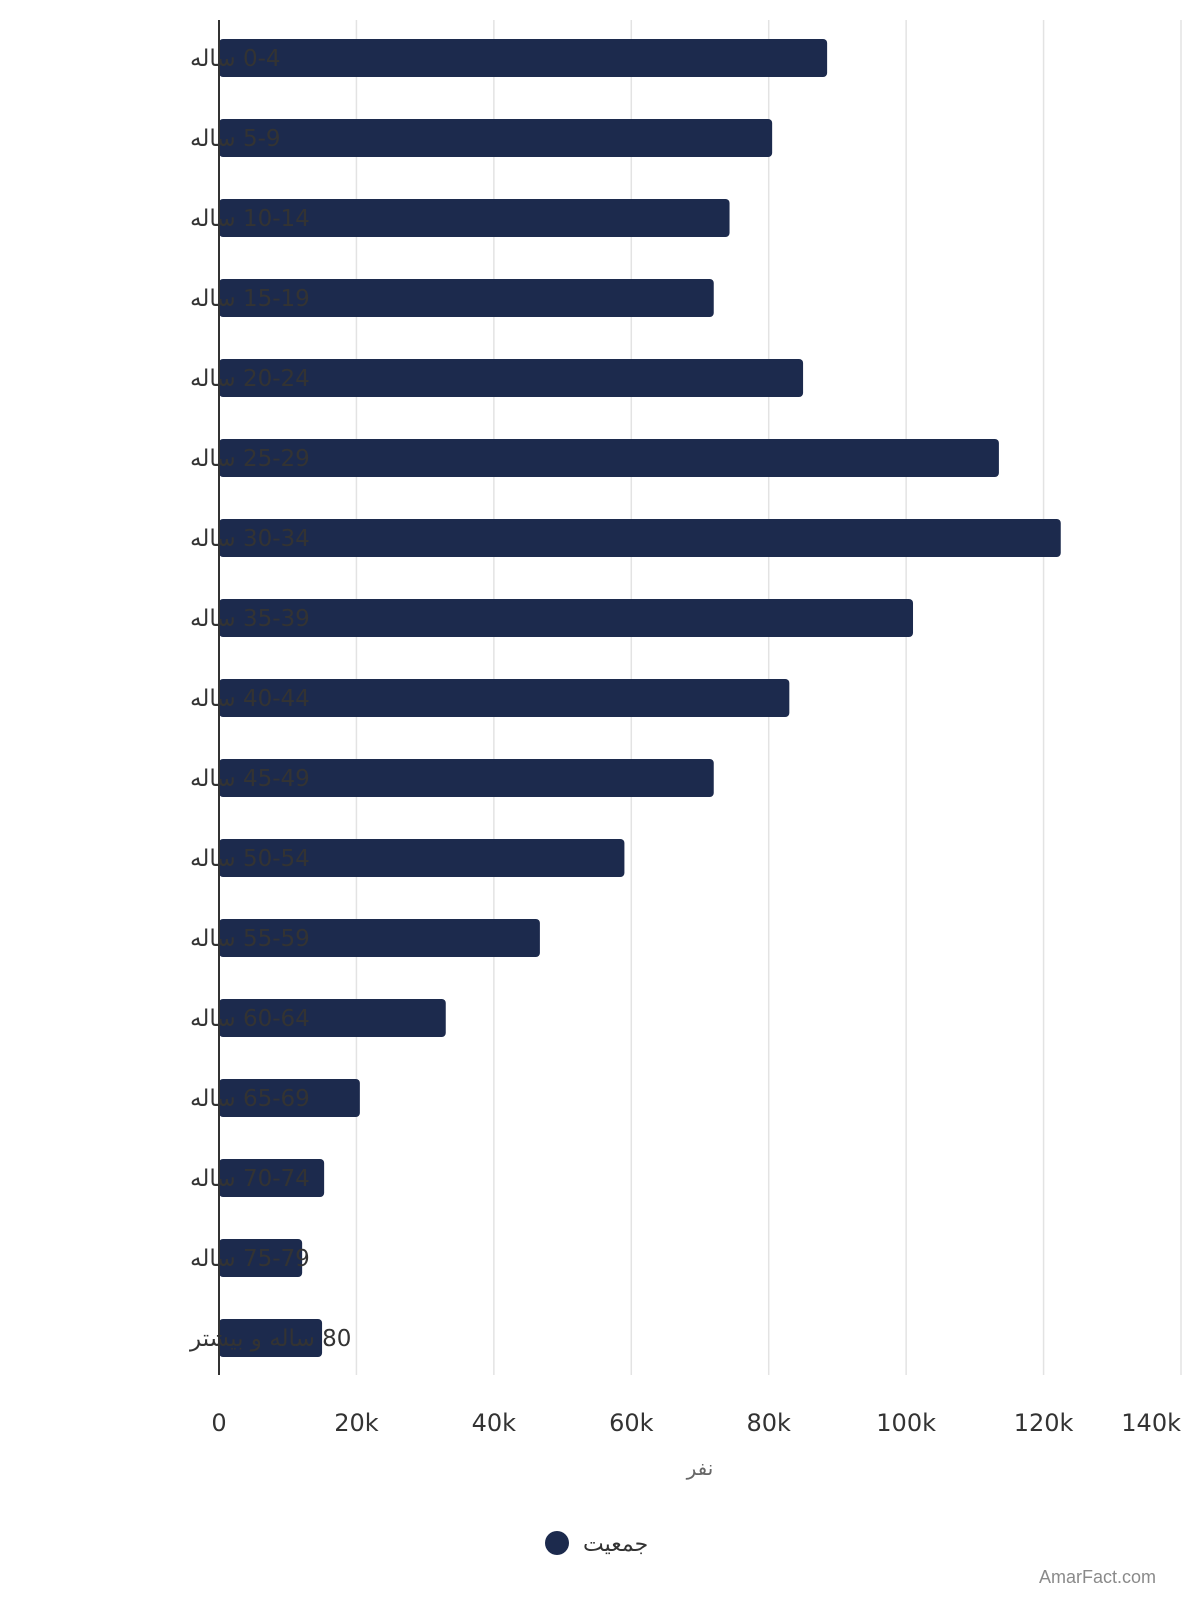  What do you see at coordinates (768, 1423) in the screenshot?
I see `x-tick-label: 80k` at bounding box center [768, 1423].